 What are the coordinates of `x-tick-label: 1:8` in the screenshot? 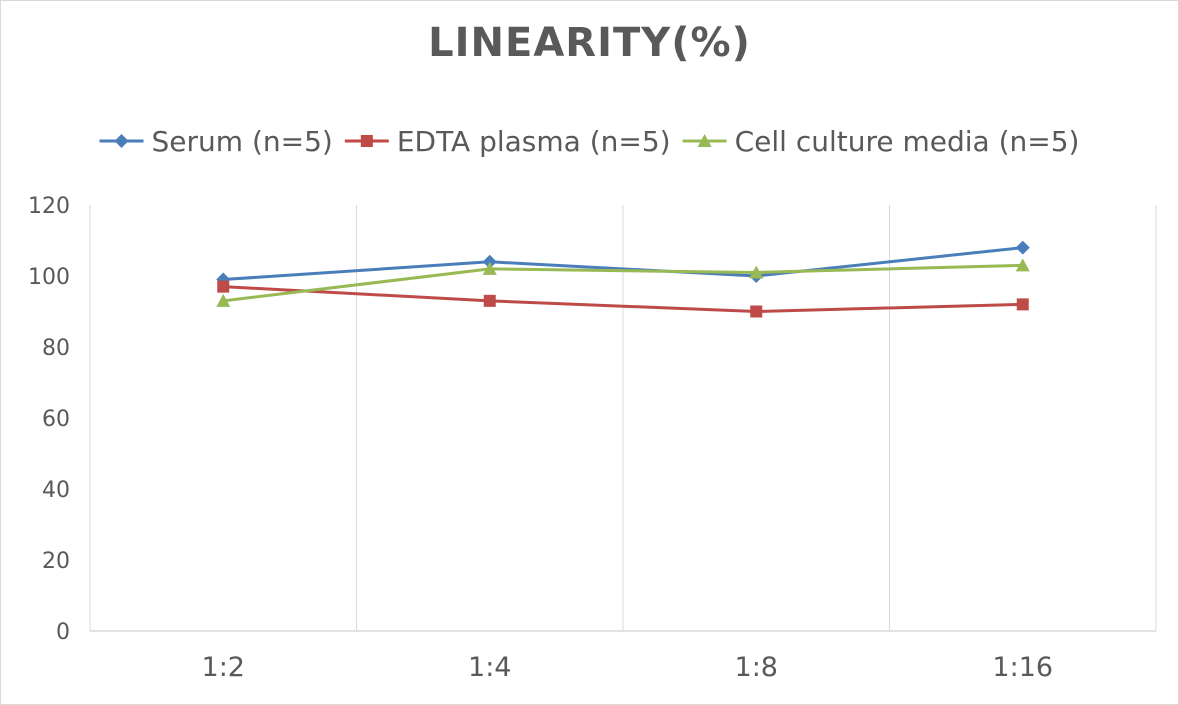 It's located at (756, 667).